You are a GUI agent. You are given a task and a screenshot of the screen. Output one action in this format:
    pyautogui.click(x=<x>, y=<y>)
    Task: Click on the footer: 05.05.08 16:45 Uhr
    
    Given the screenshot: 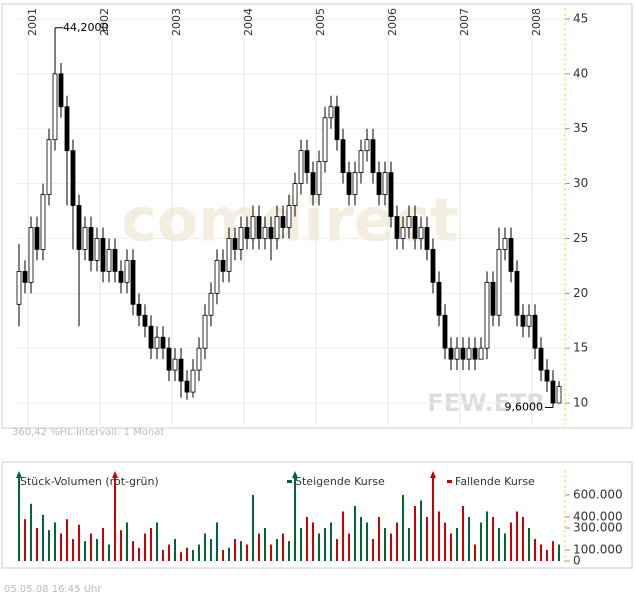 What is the action you would take?
    pyautogui.click(x=53, y=589)
    